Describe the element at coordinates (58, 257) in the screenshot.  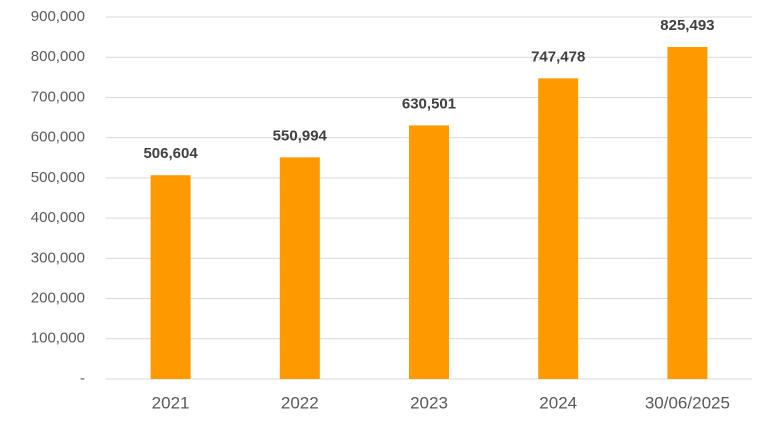
I see `y-tick-label: 300,000` at that location.